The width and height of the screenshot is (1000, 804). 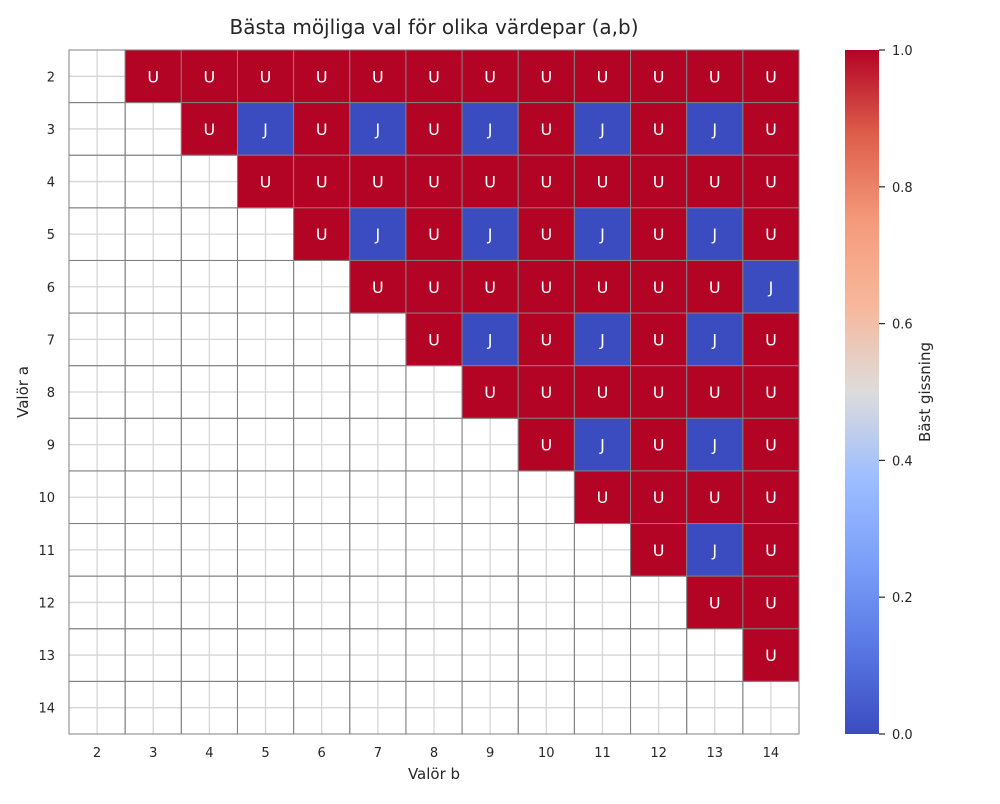 What do you see at coordinates (602, 753) in the screenshot?
I see `x-tick-label: 11` at bounding box center [602, 753].